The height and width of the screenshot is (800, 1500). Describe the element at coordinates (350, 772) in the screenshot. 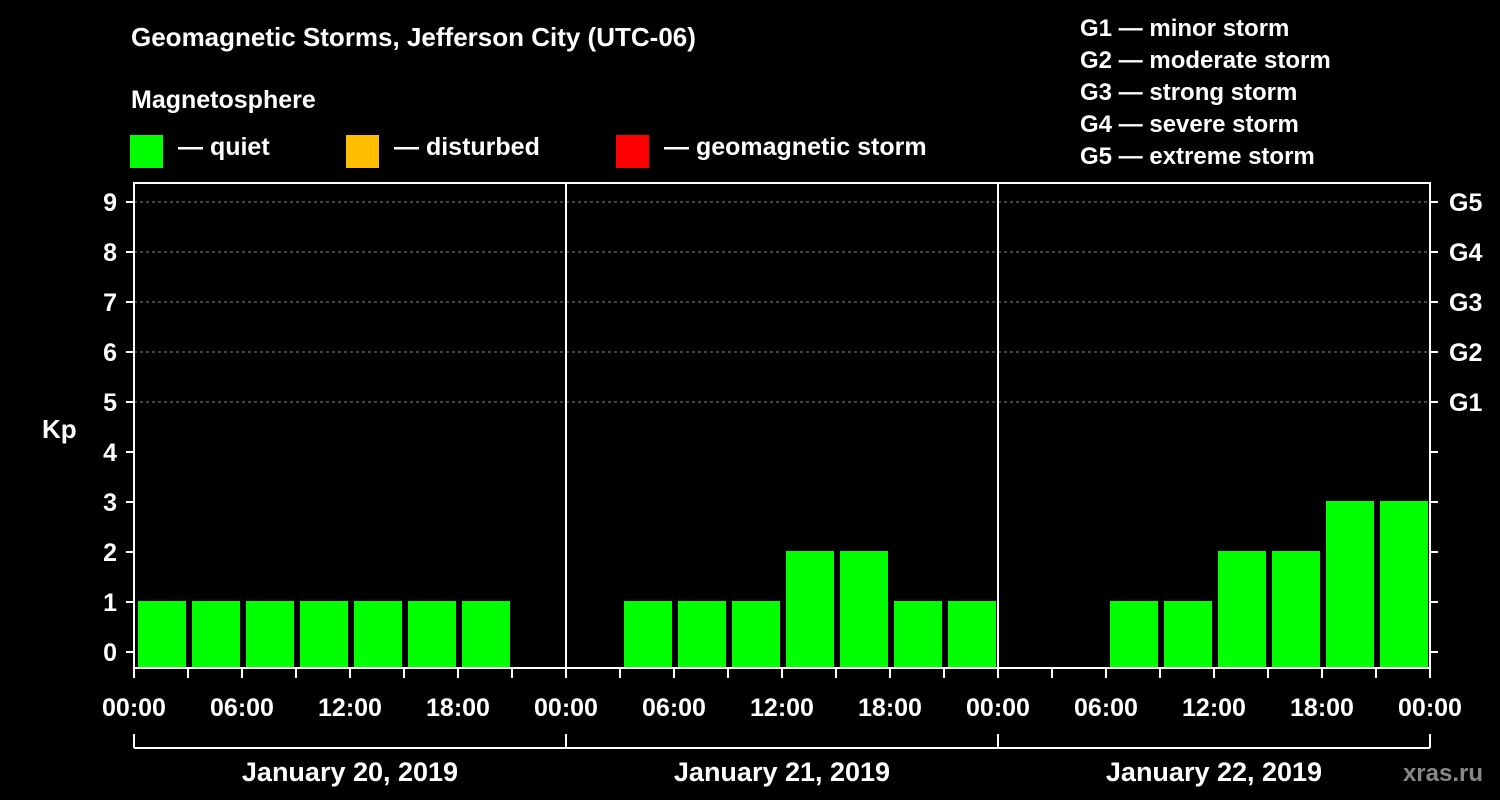

I see `date-label: January 20, 2019` at that location.